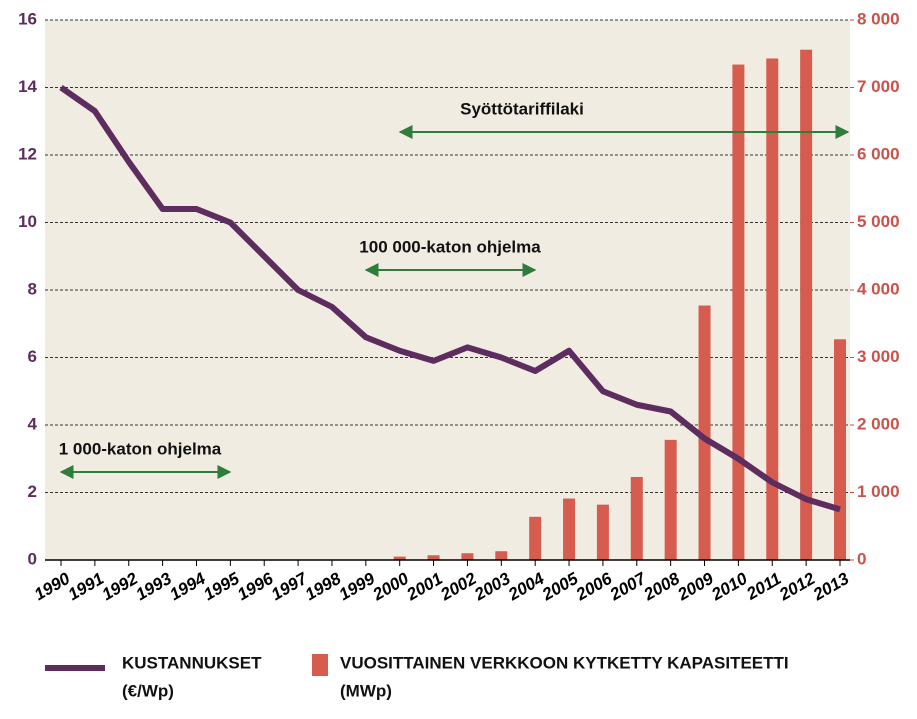 Image resolution: width=917 pixels, height=719 pixels. I want to click on y2-tick-label: 2 000, so click(878, 423).